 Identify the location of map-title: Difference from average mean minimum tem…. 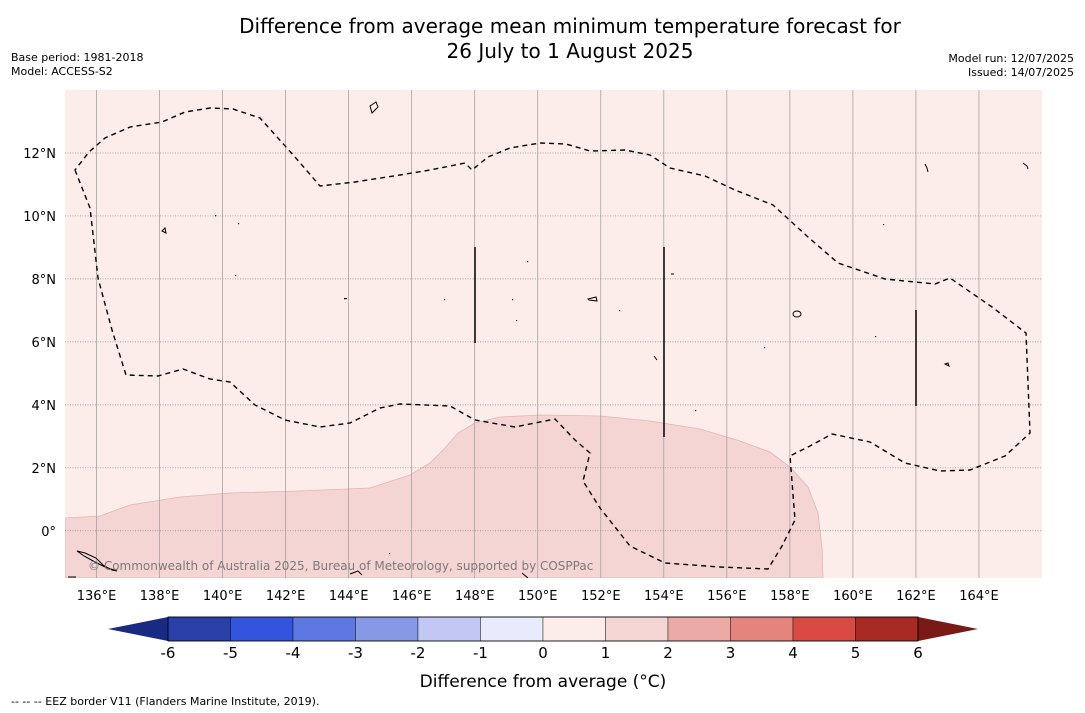
(542, 39).